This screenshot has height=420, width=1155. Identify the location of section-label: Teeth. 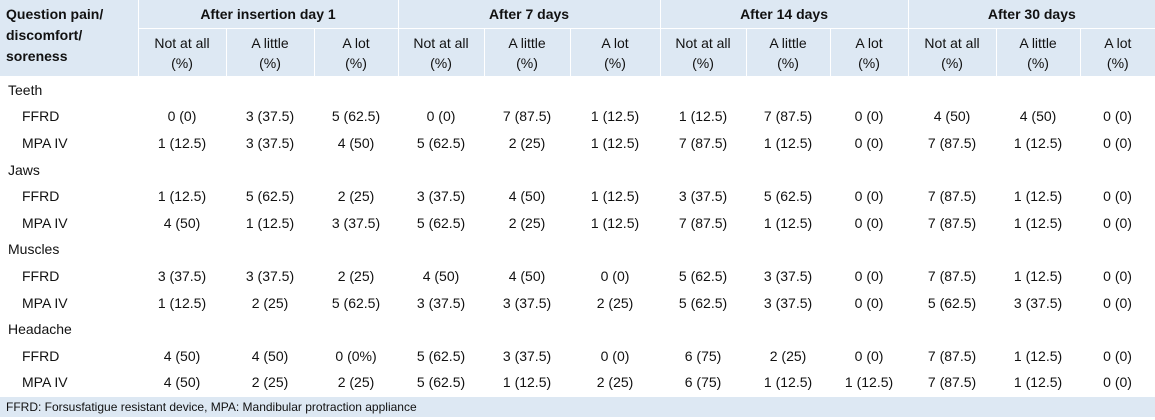
(25, 89).